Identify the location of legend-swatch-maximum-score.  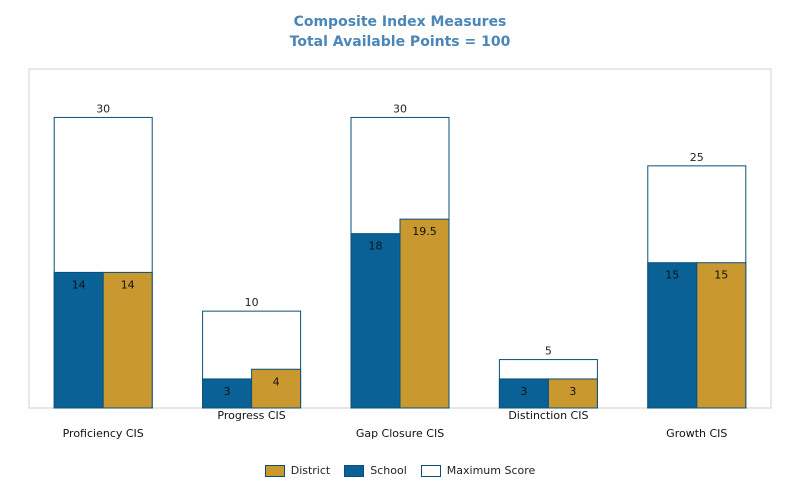
(430, 470).